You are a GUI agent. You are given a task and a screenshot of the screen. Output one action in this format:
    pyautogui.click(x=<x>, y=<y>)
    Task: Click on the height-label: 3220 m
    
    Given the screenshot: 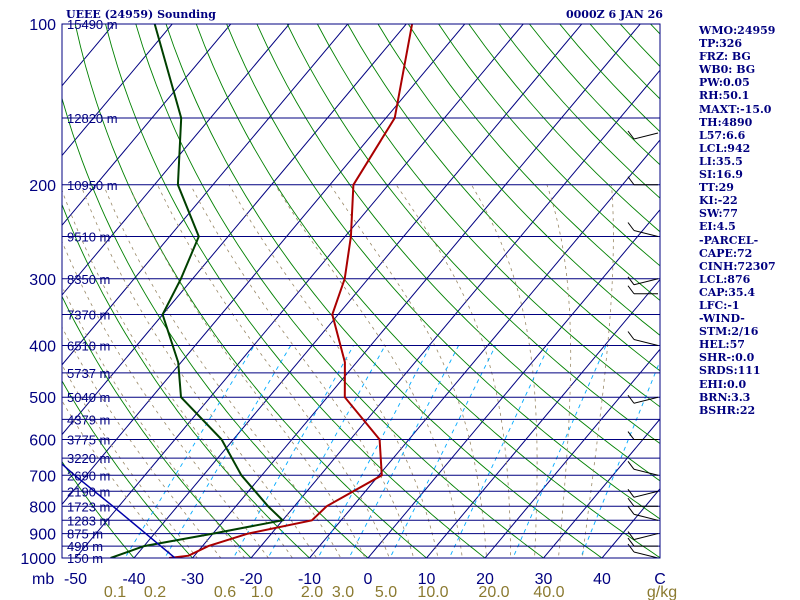 What is the action you would take?
    pyautogui.click(x=88, y=458)
    